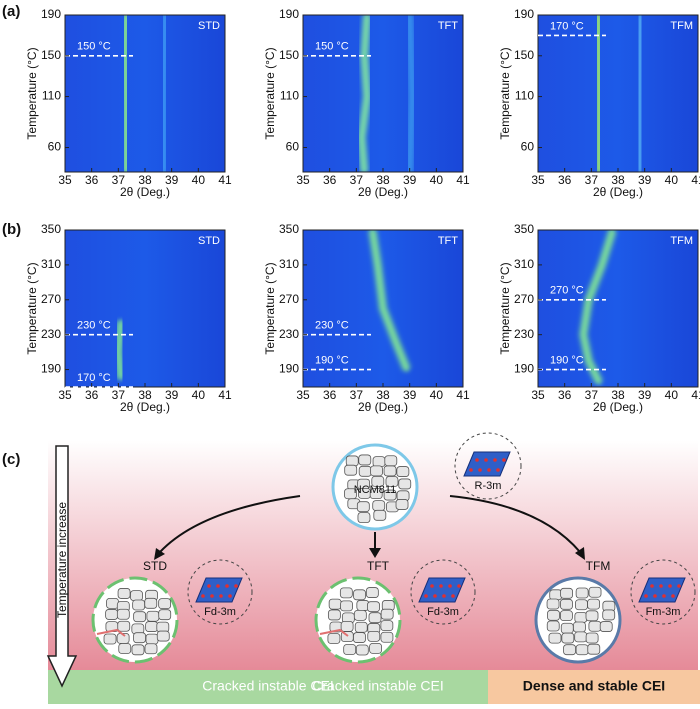 This screenshot has width=700, height=709. Describe the element at coordinates (159, 554) in the screenshot. I see `arrow-head` at that location.